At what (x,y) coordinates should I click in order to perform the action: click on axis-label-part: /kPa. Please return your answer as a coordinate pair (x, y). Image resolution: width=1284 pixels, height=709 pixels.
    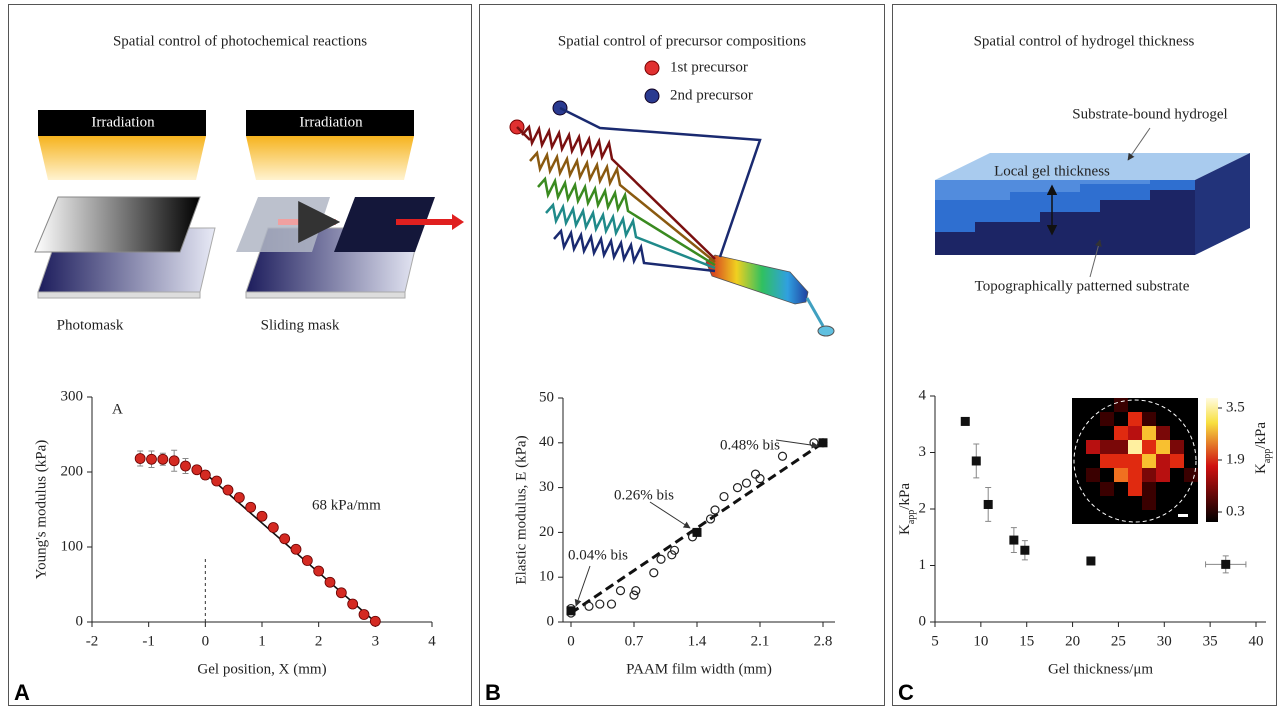
    Looking at the image, I should click on (905, 496).